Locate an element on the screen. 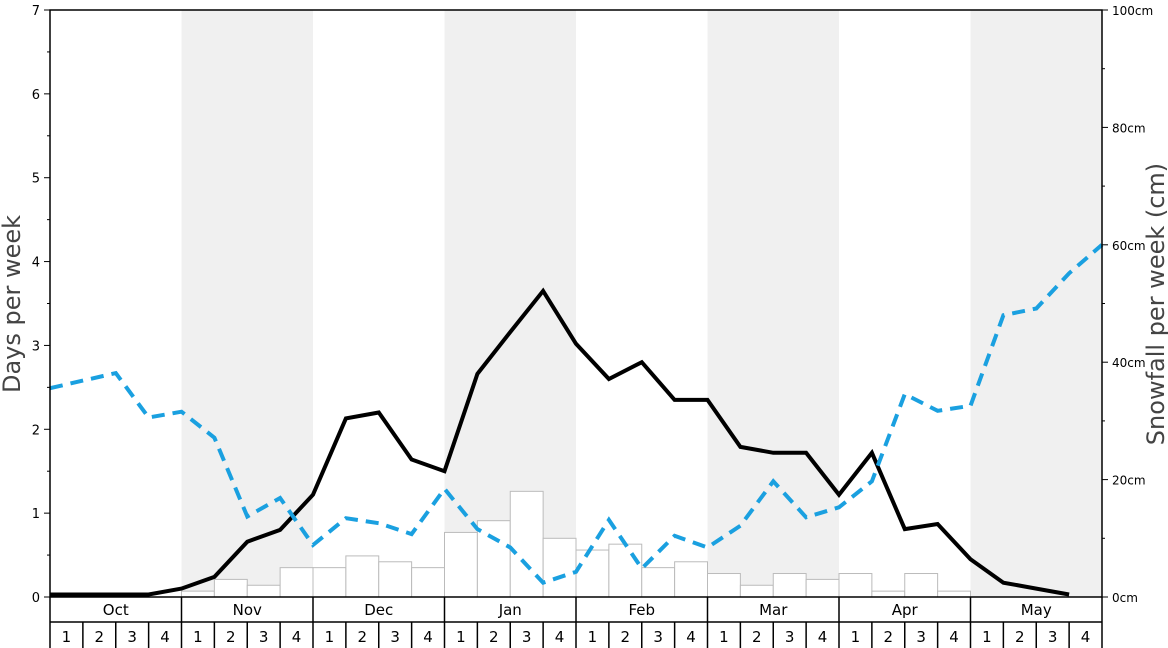 The width and height of the screenshot is (1168, 648). month-label: May is located at coordinates (1036, 610).